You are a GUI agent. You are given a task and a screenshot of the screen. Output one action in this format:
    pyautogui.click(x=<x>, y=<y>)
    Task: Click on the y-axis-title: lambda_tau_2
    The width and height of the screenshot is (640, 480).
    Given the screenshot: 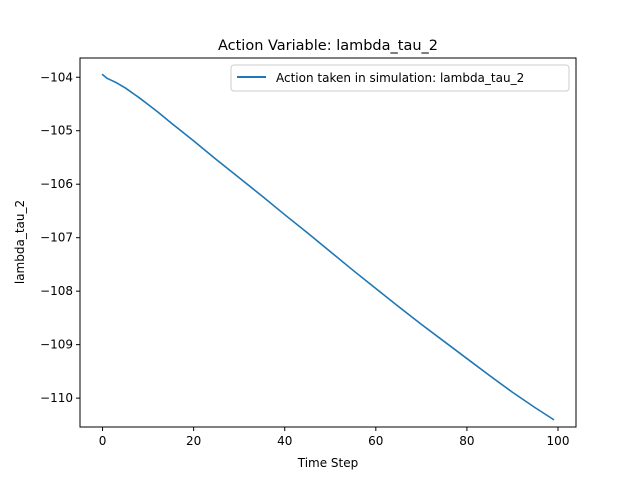 What is the action you would take?
    pyautogui.click(x=20, y=242)
    